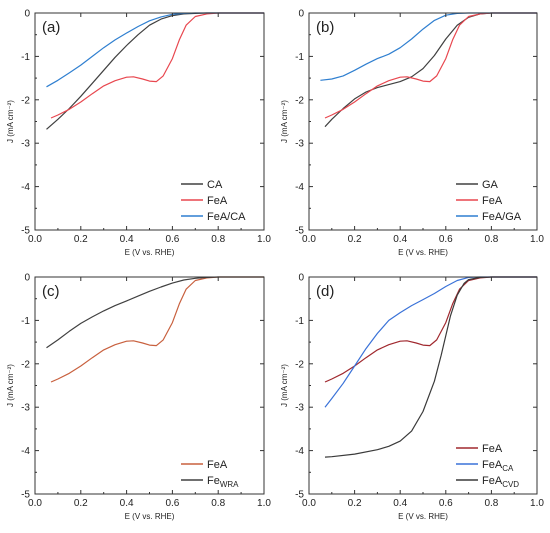 The image size is (550, 533). Describe the element at coordinates (500, 482) in the screenshot. I see `legend-entry: FeACVD` at that location.